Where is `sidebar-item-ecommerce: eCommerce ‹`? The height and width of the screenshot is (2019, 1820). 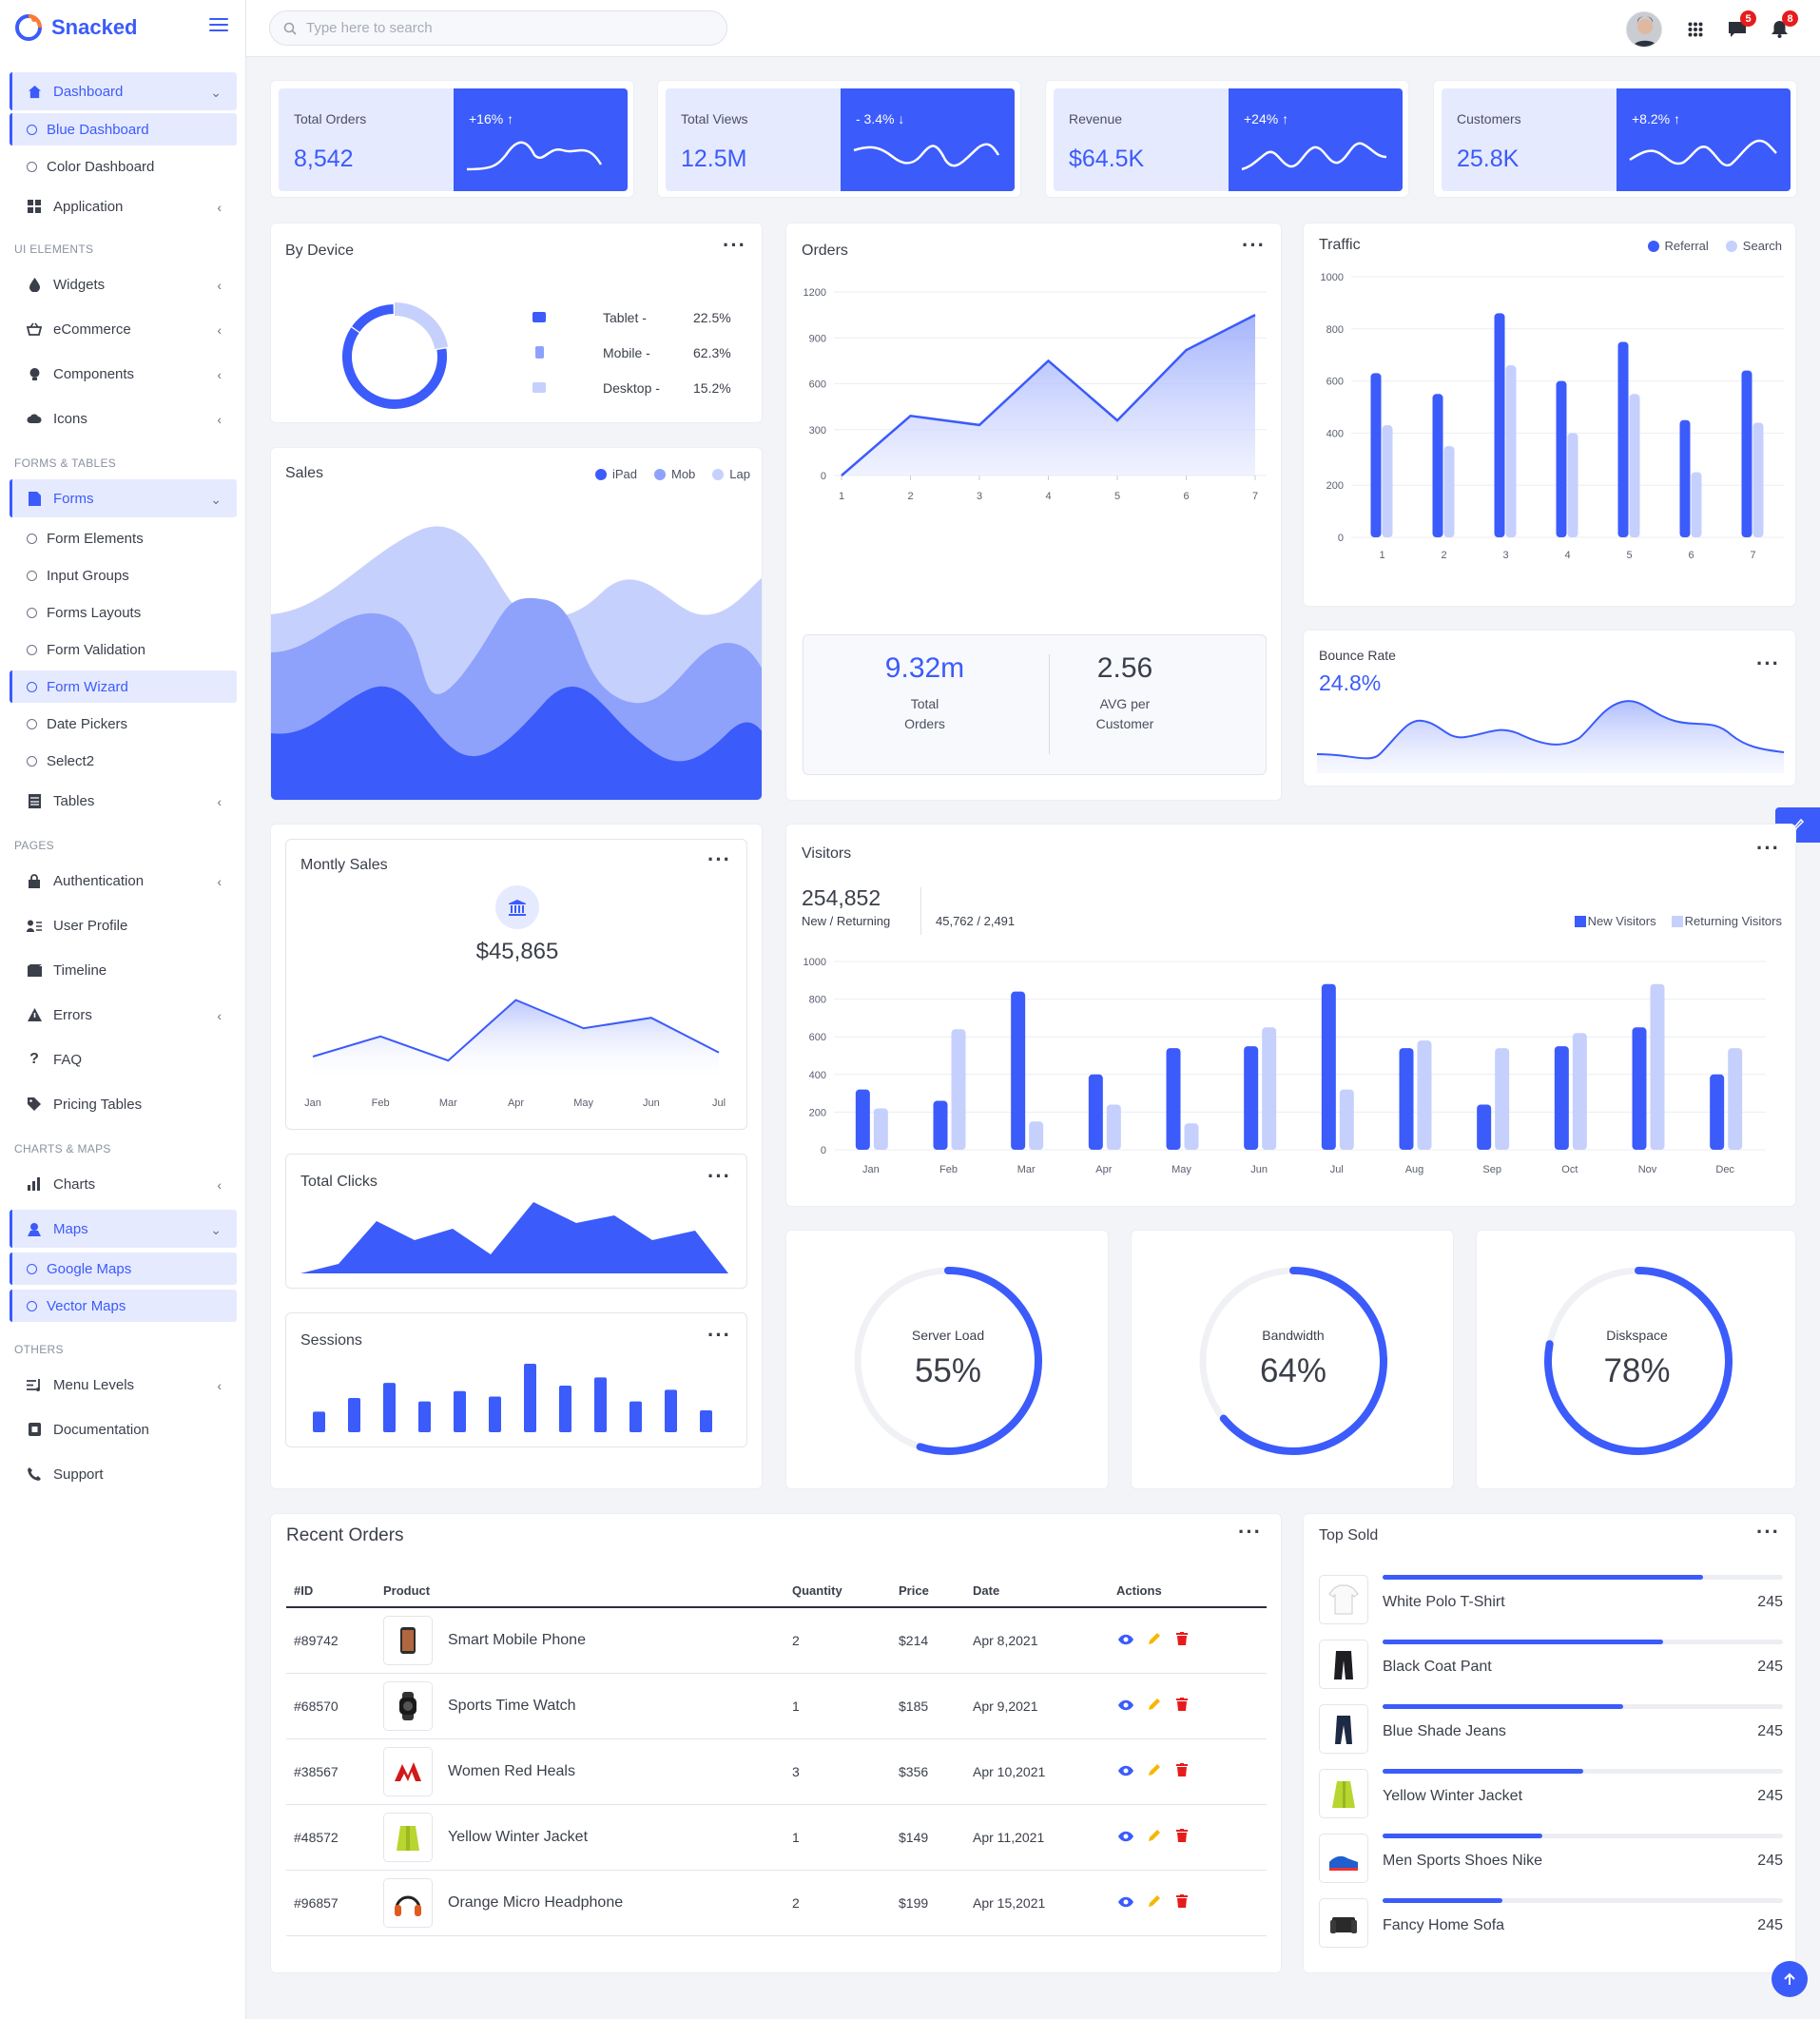 sidebar-item-ecommerce: eCommerce ‹ is located at coordinates (124, 329).